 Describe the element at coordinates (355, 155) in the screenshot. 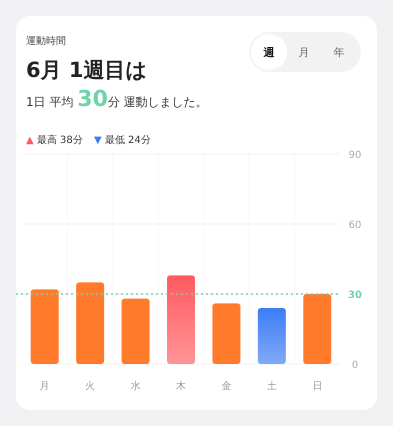

I see `y-tick-label: 90` at that location.